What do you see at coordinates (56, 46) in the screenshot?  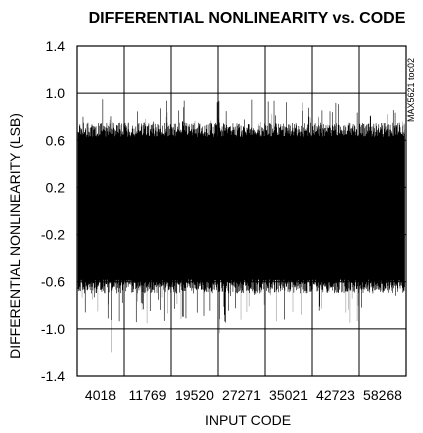 I see `y-tick-label: 1.4` at bounding box center [56, 46].